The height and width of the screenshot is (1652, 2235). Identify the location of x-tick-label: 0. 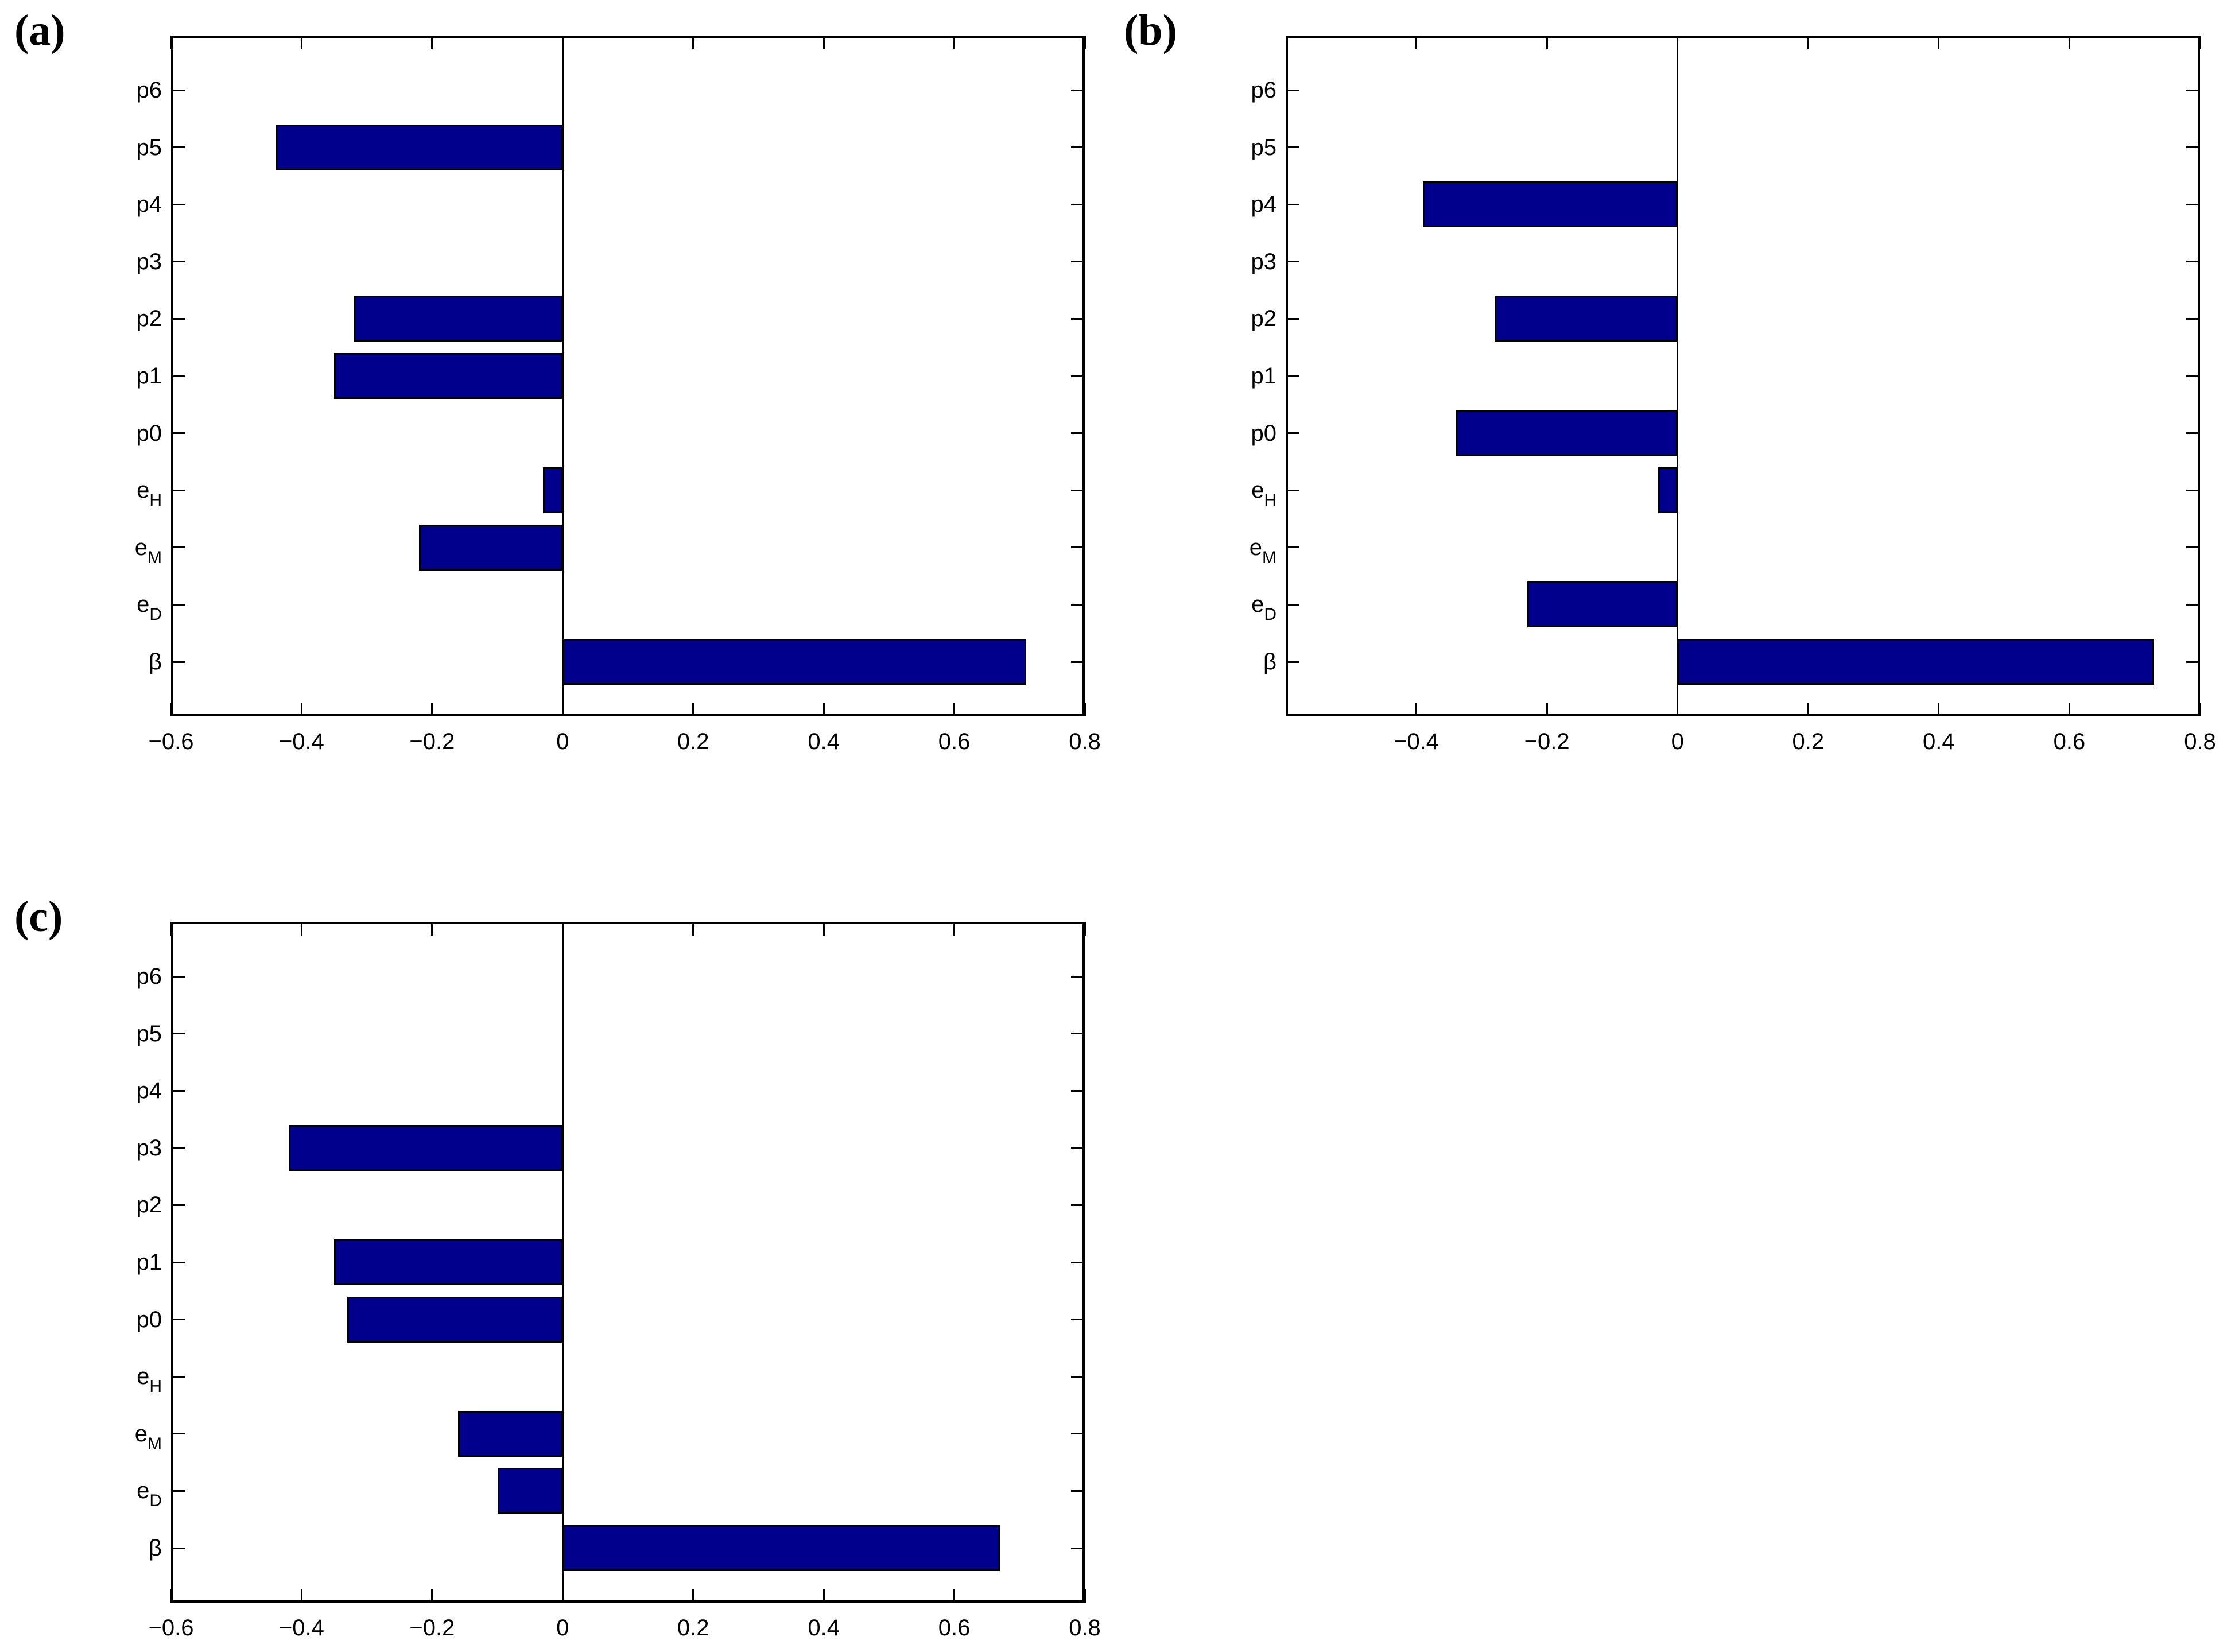
(562, 741).